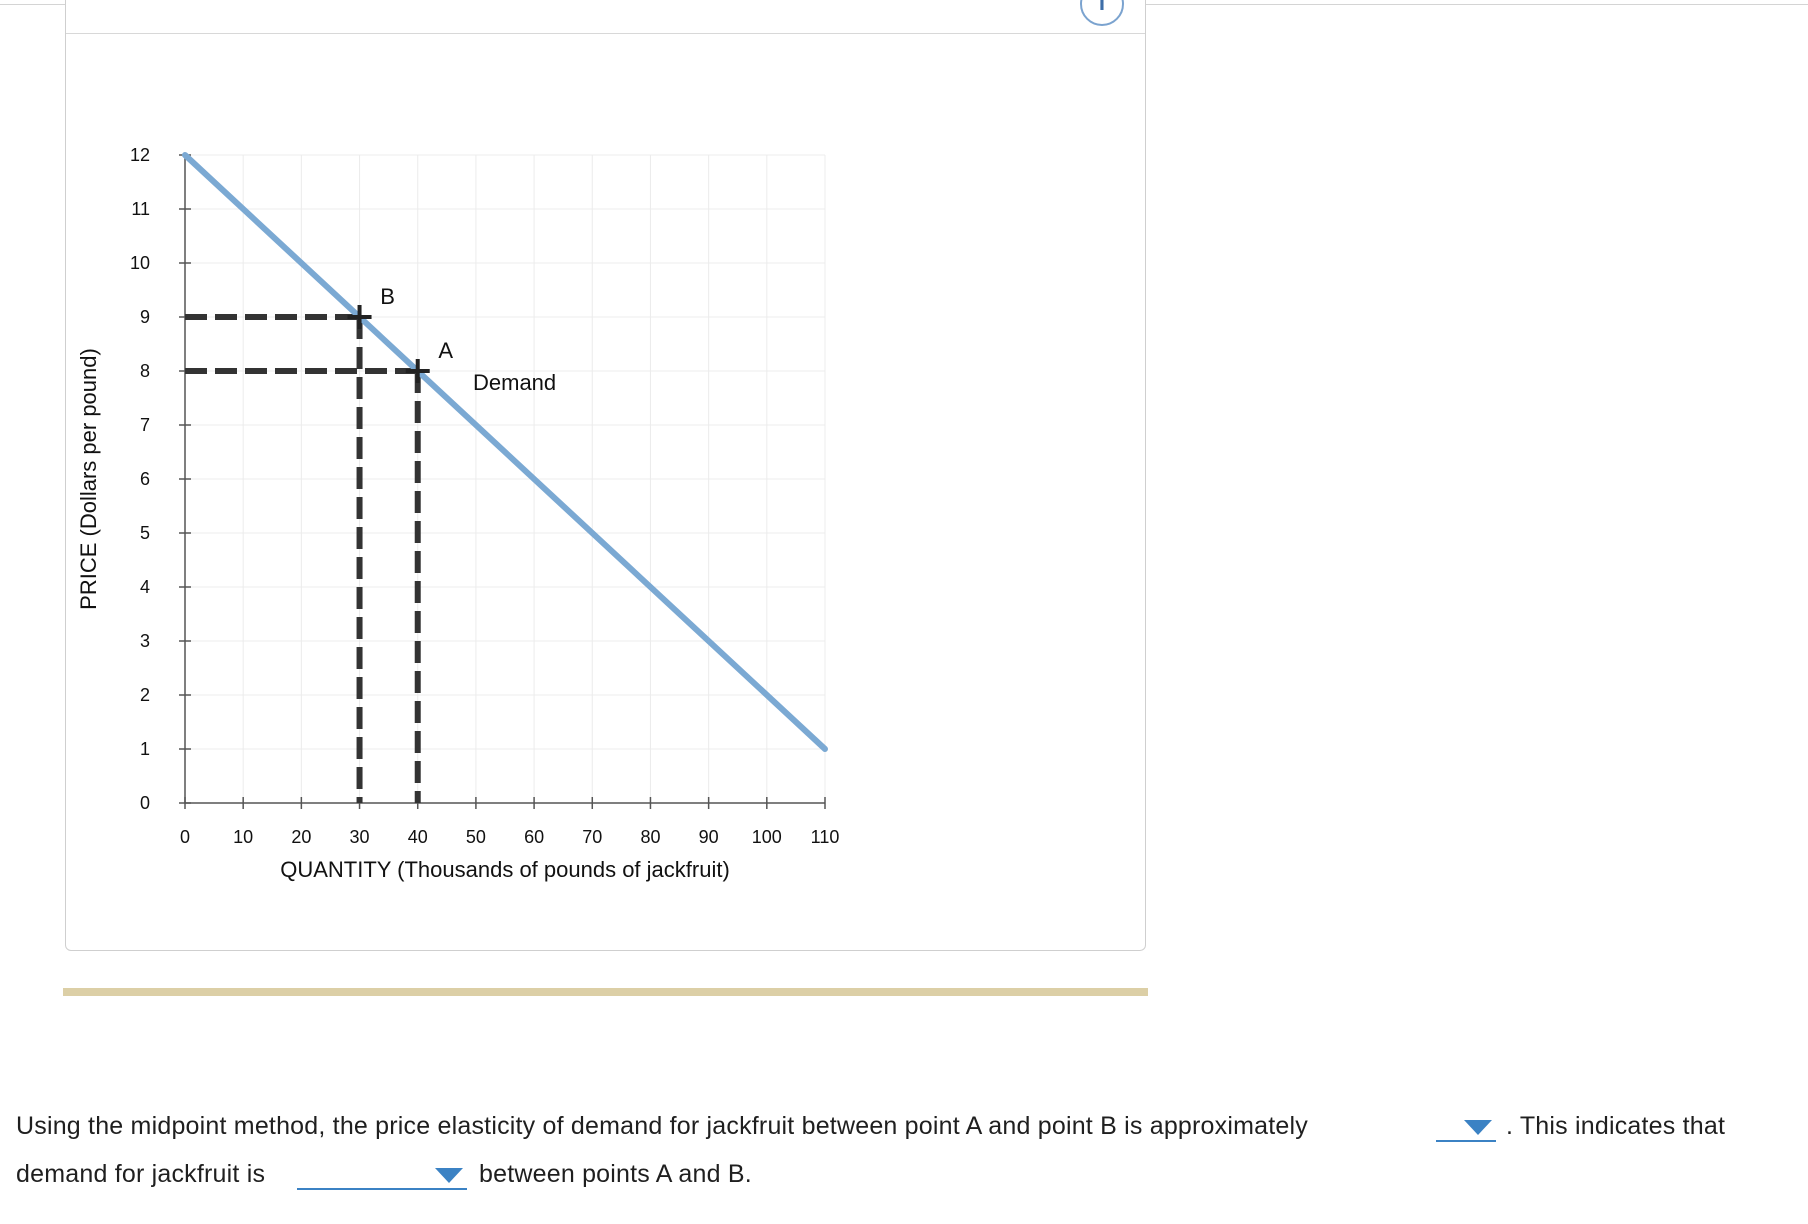 The height and width of the screenshot is (1224, 1808). Describe the element at coordinates (88, 479) in the screenshot. I see `y-axis-title: PRICE (Dollars per pound)` at that location.